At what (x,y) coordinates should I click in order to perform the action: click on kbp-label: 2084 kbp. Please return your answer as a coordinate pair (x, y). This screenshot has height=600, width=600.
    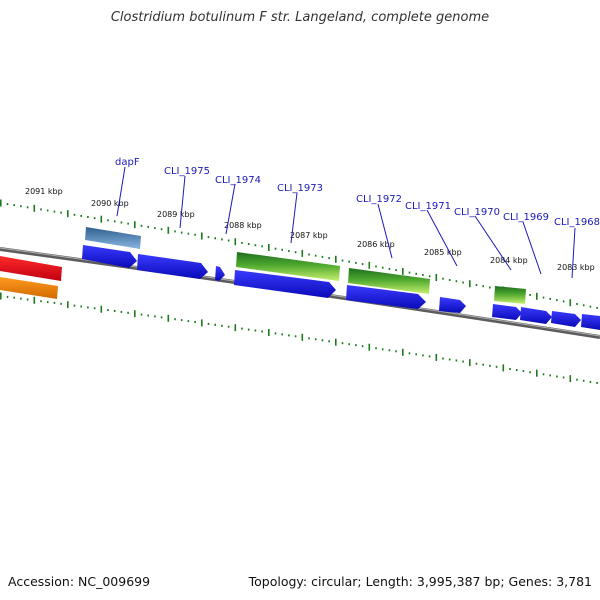
    Looking at the image, I should click on (509, 260).